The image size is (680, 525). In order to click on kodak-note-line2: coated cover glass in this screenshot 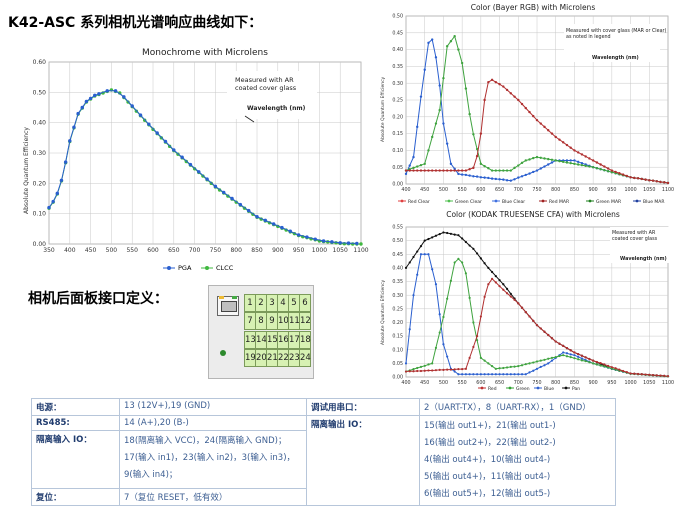, I will do `click(635, 239)`.